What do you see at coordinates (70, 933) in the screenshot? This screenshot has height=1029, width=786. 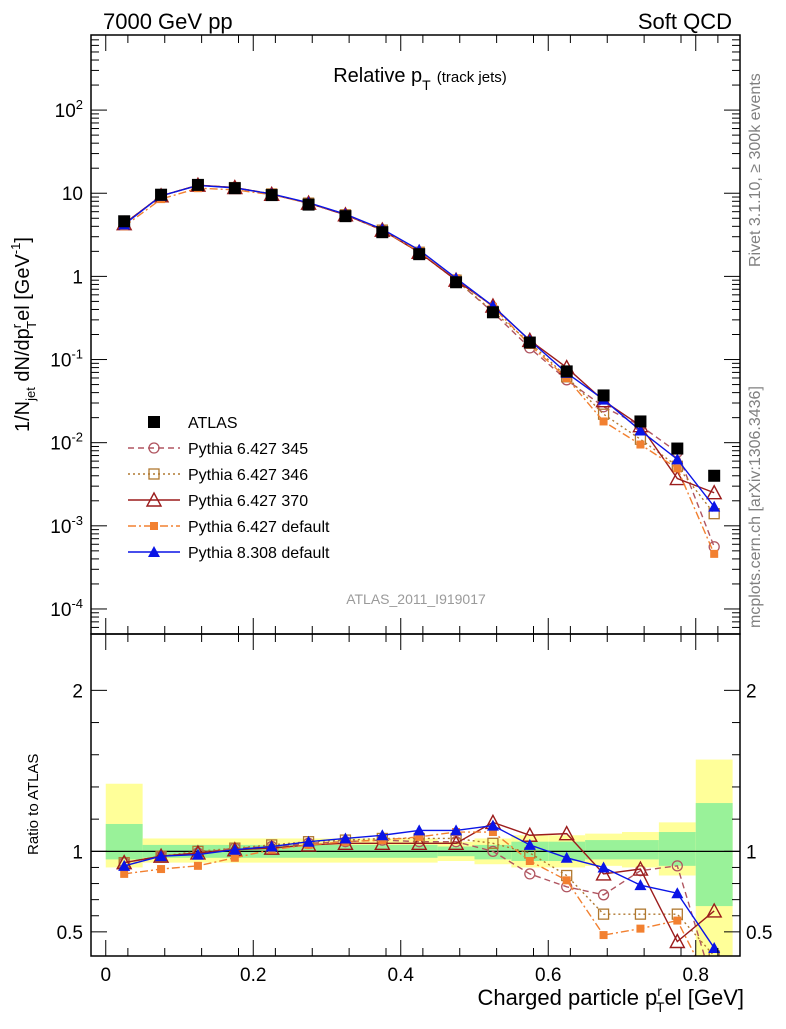 I see `ratio-y-tick-label-left: 0.5` at bounding box center [70, 933].